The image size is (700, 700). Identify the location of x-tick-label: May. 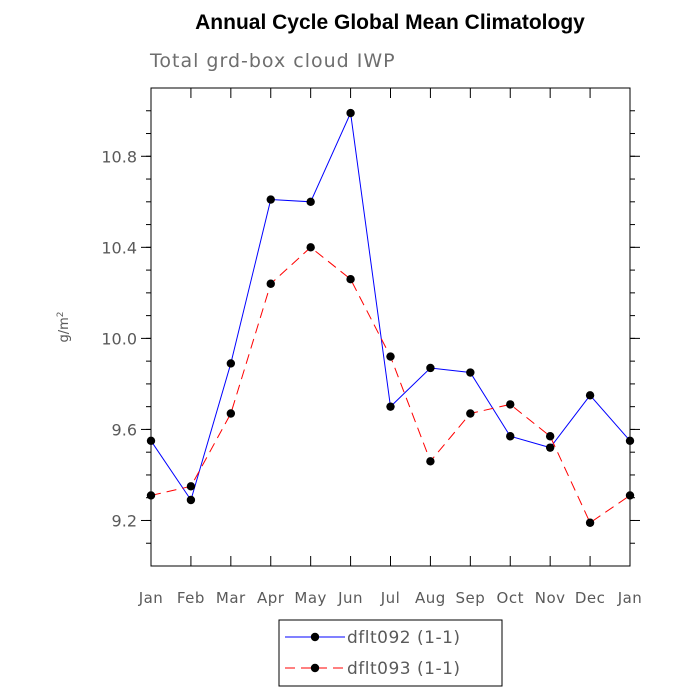
(310, 598).